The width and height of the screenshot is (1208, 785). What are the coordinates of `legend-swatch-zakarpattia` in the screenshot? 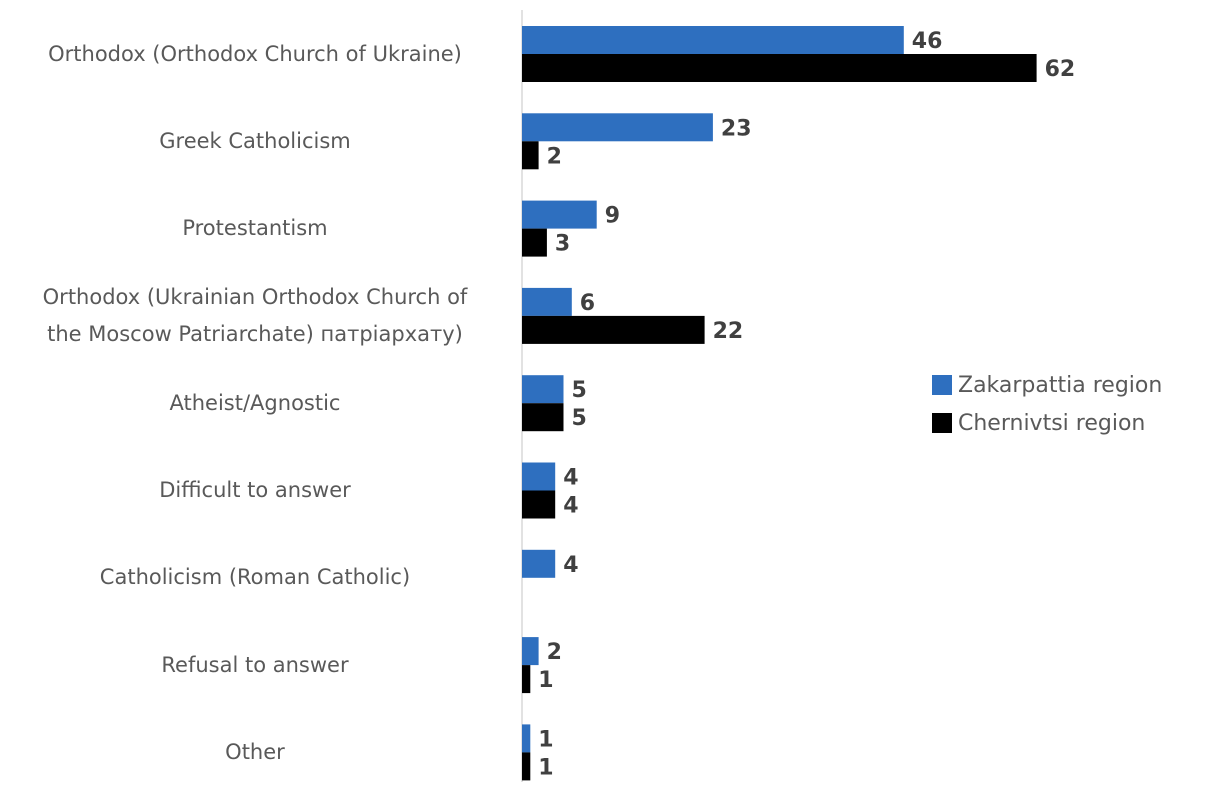 It's located at (942, 385).